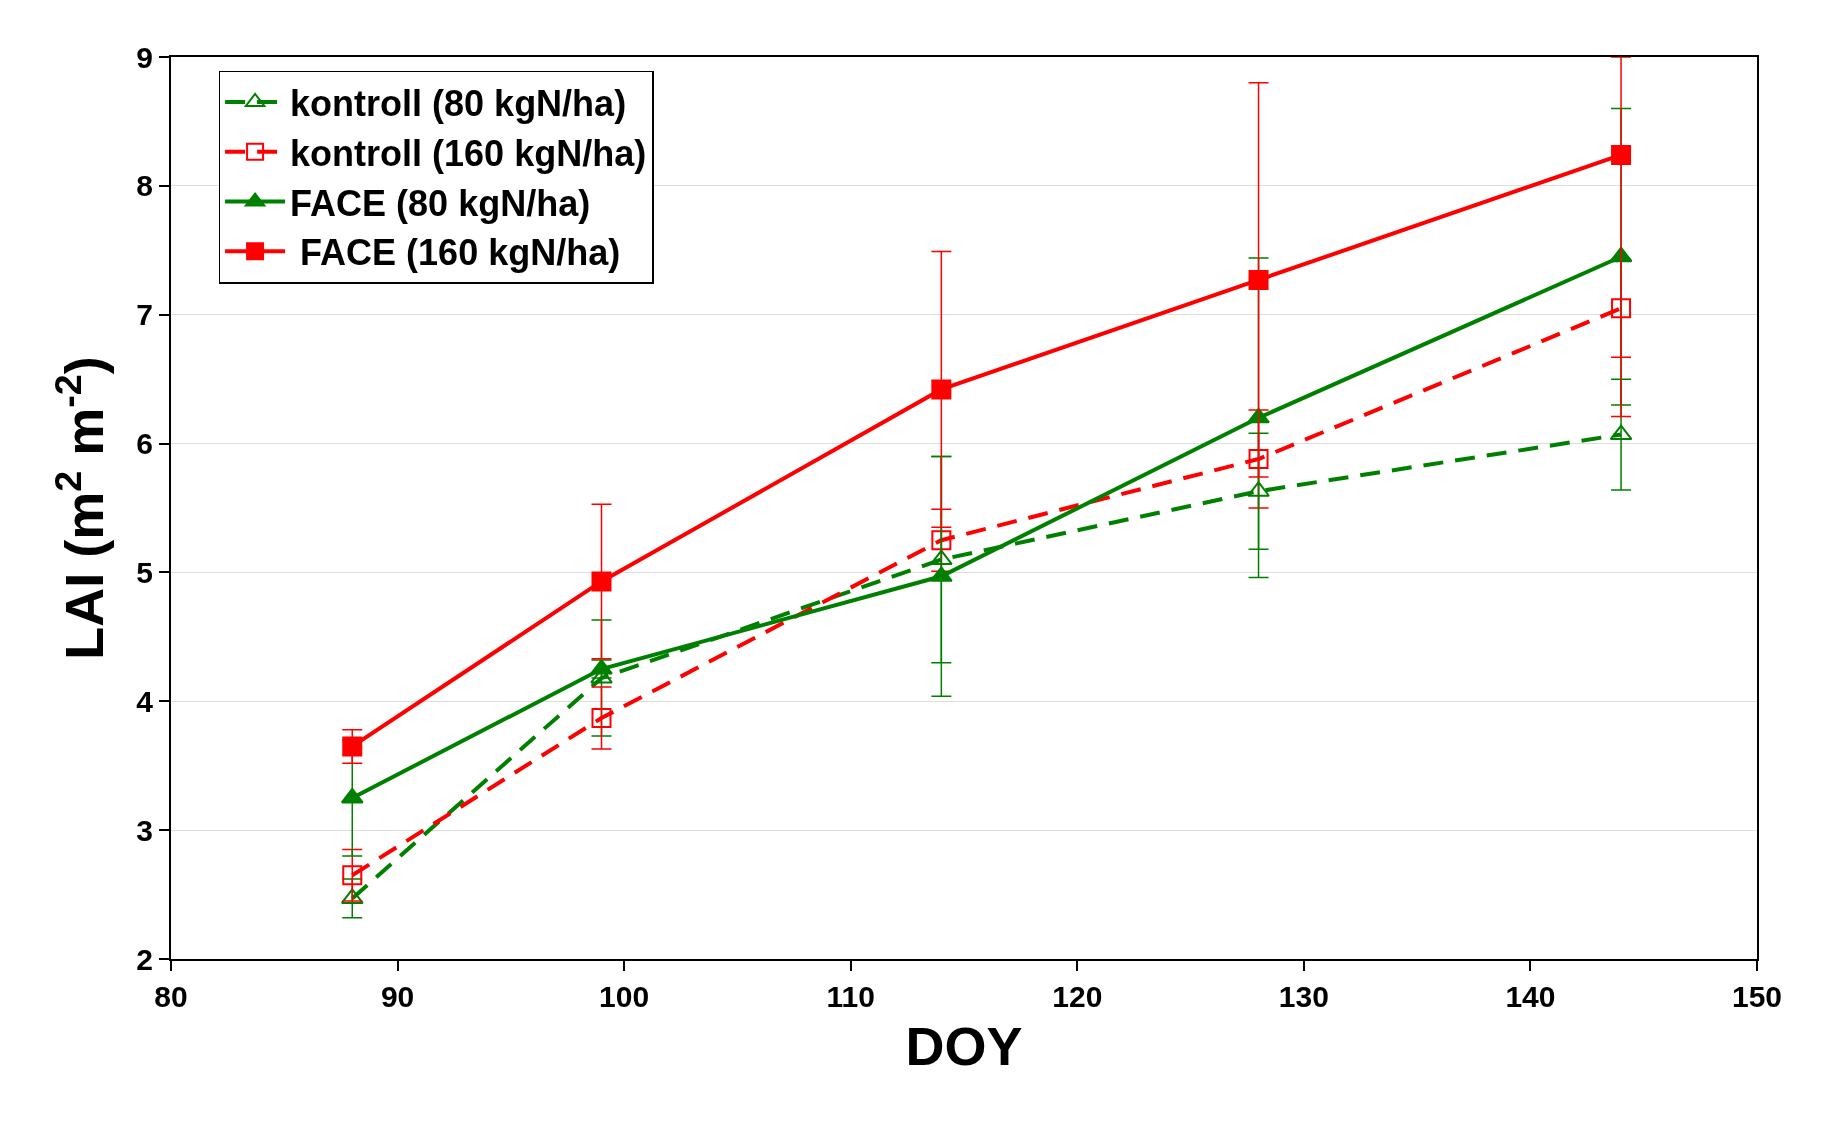  I want to click on y-tick-label: 9, so click(144, 57).